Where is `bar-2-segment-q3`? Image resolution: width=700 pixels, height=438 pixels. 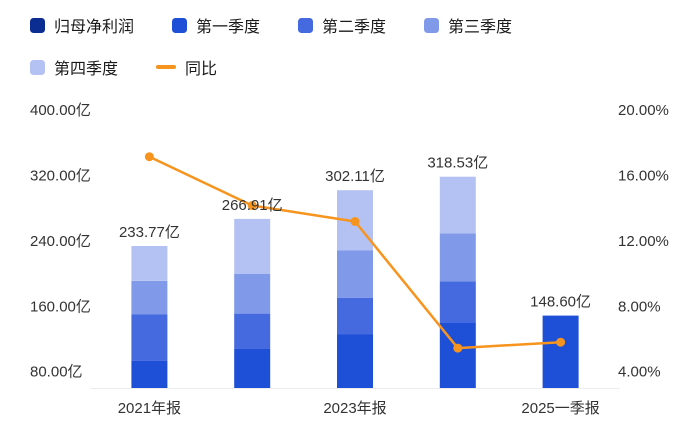
bar-2-segment-q3 is located at coordinates (355, 274).